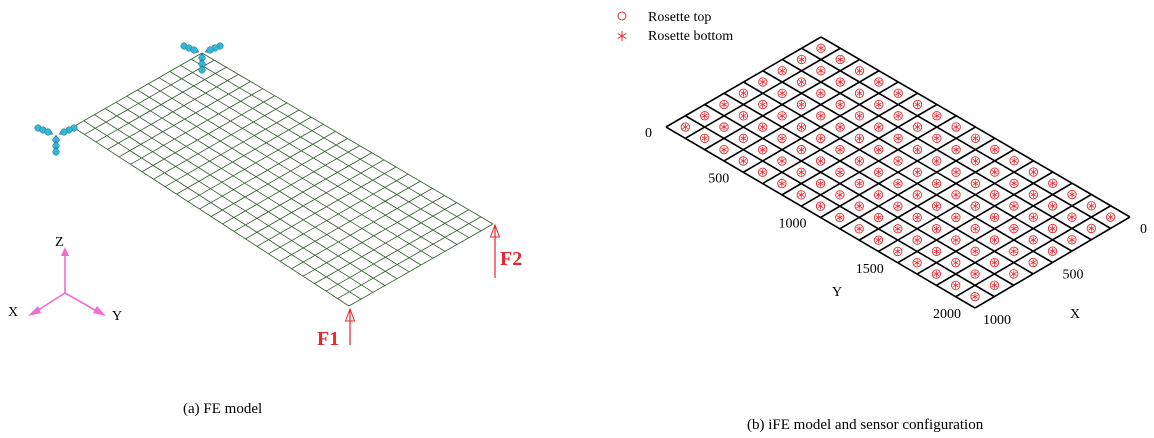 Image resolution: width=1154 pixels, height=438 pixels. What do you see at coordinates (837, 292) in the screenshot?
I see `y-axis-title: Y` at bounding box center [837, 292].